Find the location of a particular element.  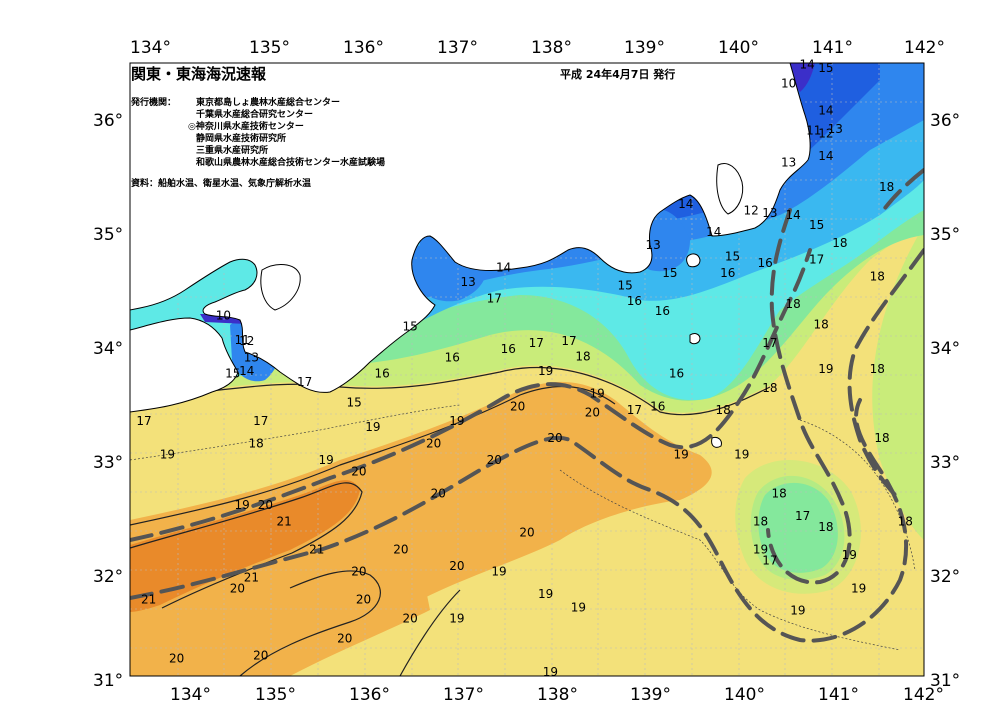

lon-tick-bottom: 137° is located at coordinates (463, 695).